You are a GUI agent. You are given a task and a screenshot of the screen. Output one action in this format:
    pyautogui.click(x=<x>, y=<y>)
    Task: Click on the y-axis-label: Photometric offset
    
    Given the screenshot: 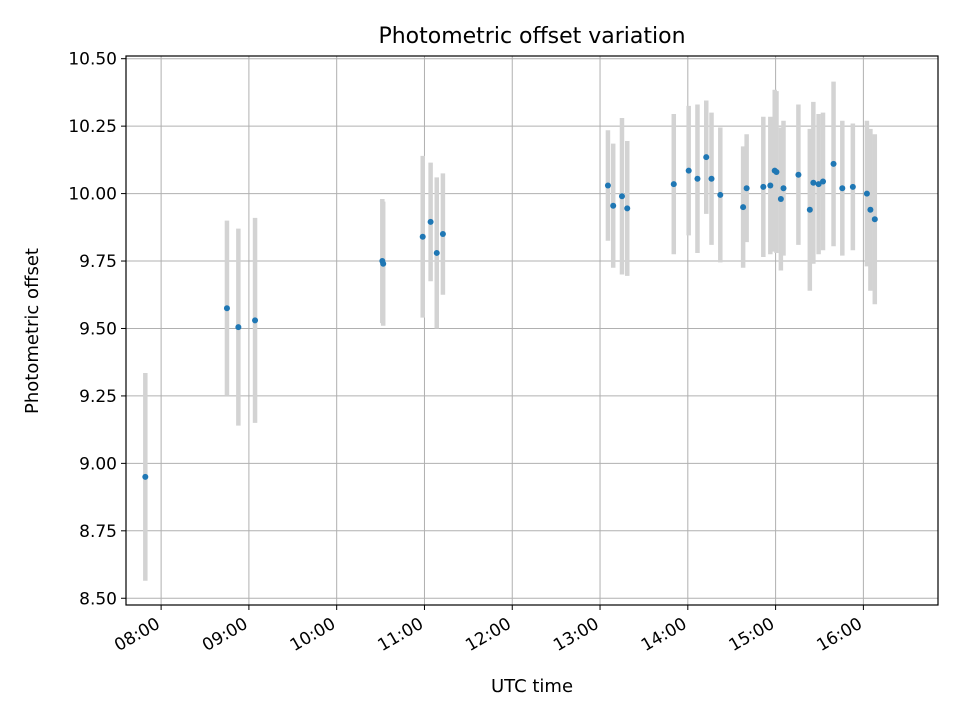 What is the action you would take?
    pyautogui.click(x=32, y=331)
    